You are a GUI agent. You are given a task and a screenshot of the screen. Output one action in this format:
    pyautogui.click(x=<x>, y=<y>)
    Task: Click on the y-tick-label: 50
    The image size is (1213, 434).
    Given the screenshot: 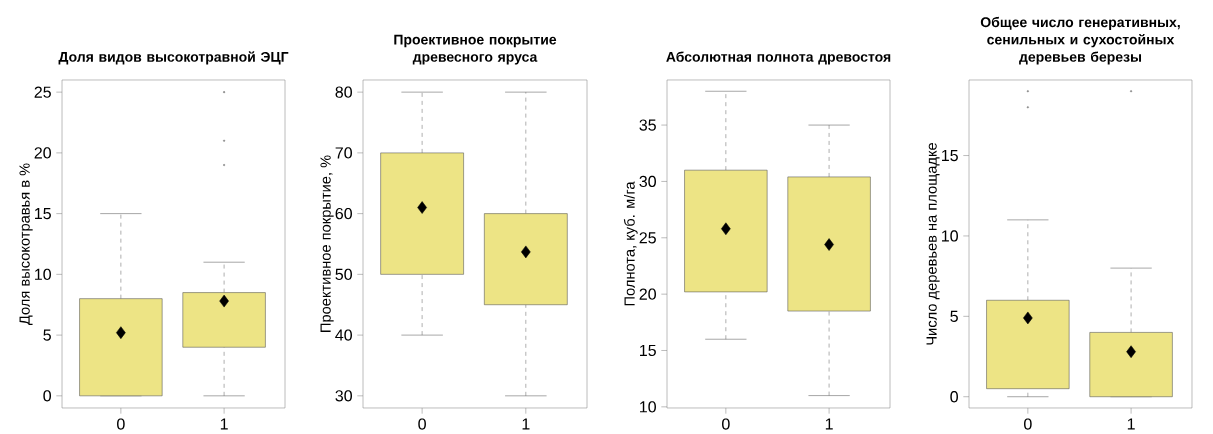 What is the action you would take?
    pyautogui.click(x=343, y=274)
    